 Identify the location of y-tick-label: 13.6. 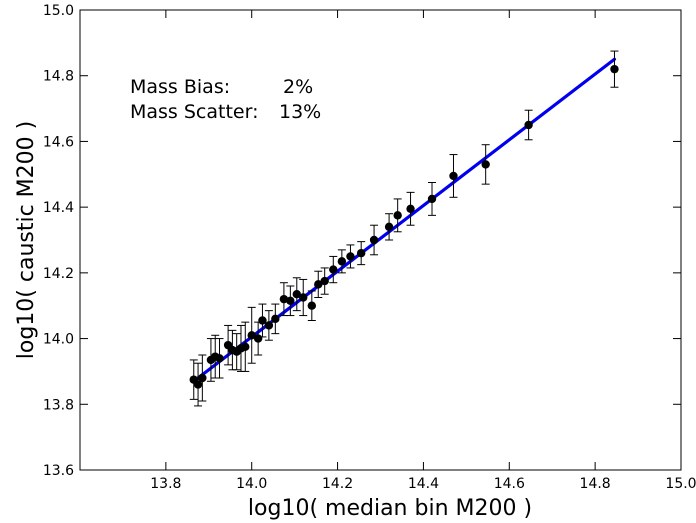
(58, 471).